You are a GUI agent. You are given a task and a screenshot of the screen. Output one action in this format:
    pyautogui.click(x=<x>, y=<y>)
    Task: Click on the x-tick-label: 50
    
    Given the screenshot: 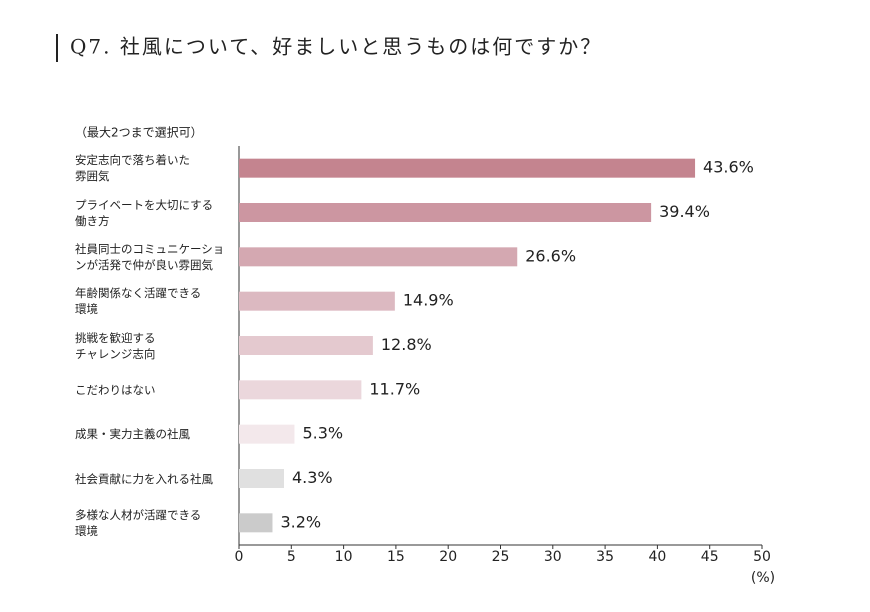 What is the action you would take?
    pyautogui.click(x=762, y=557)
    